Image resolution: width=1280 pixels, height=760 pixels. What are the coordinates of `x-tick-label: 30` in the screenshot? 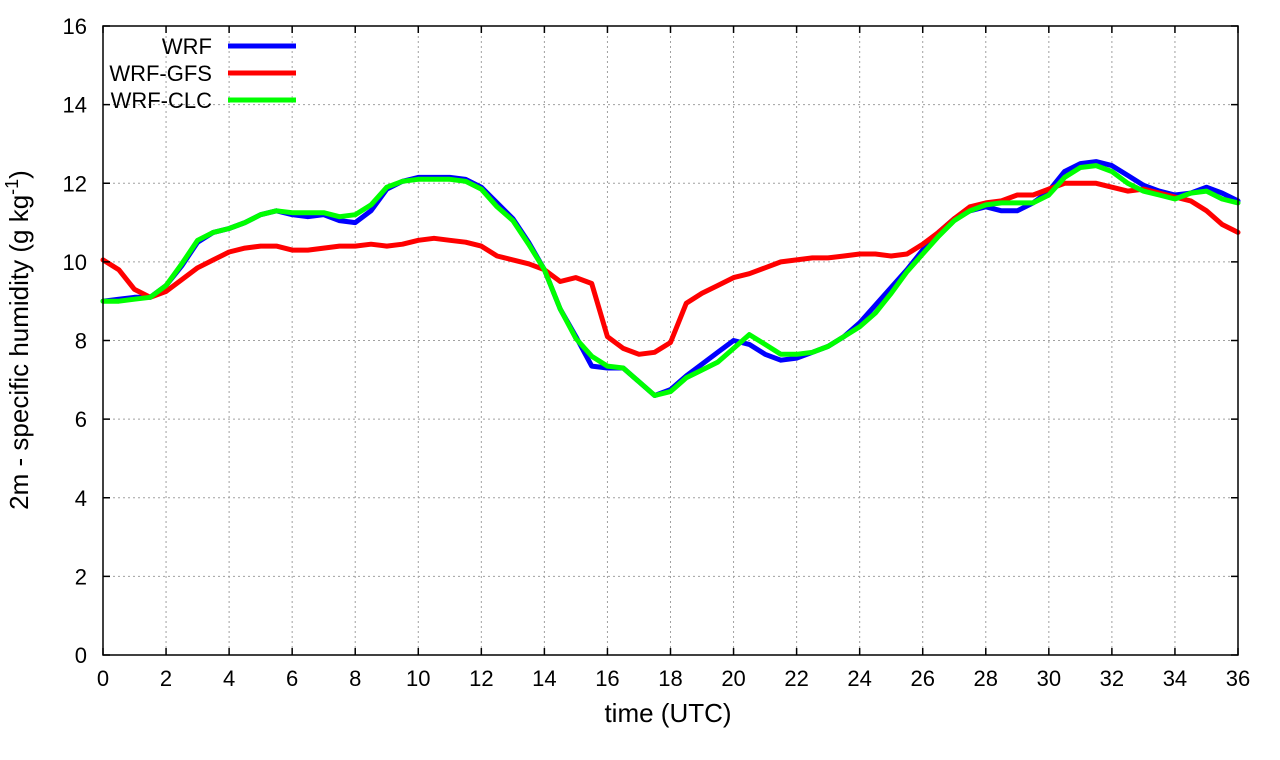 It's located at (1049, 678).